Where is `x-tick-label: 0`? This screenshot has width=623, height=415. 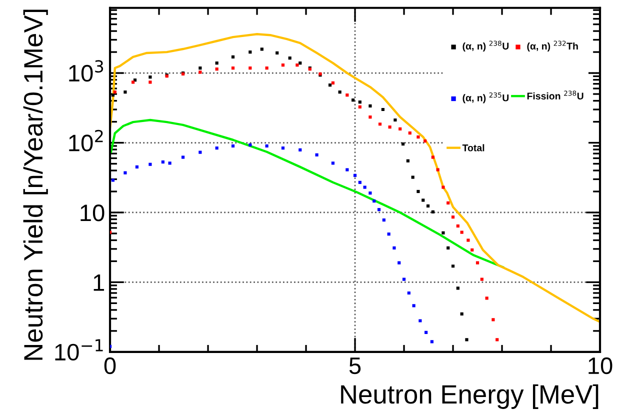
x-tick-label: 0 is located at coordinates (110, 365).